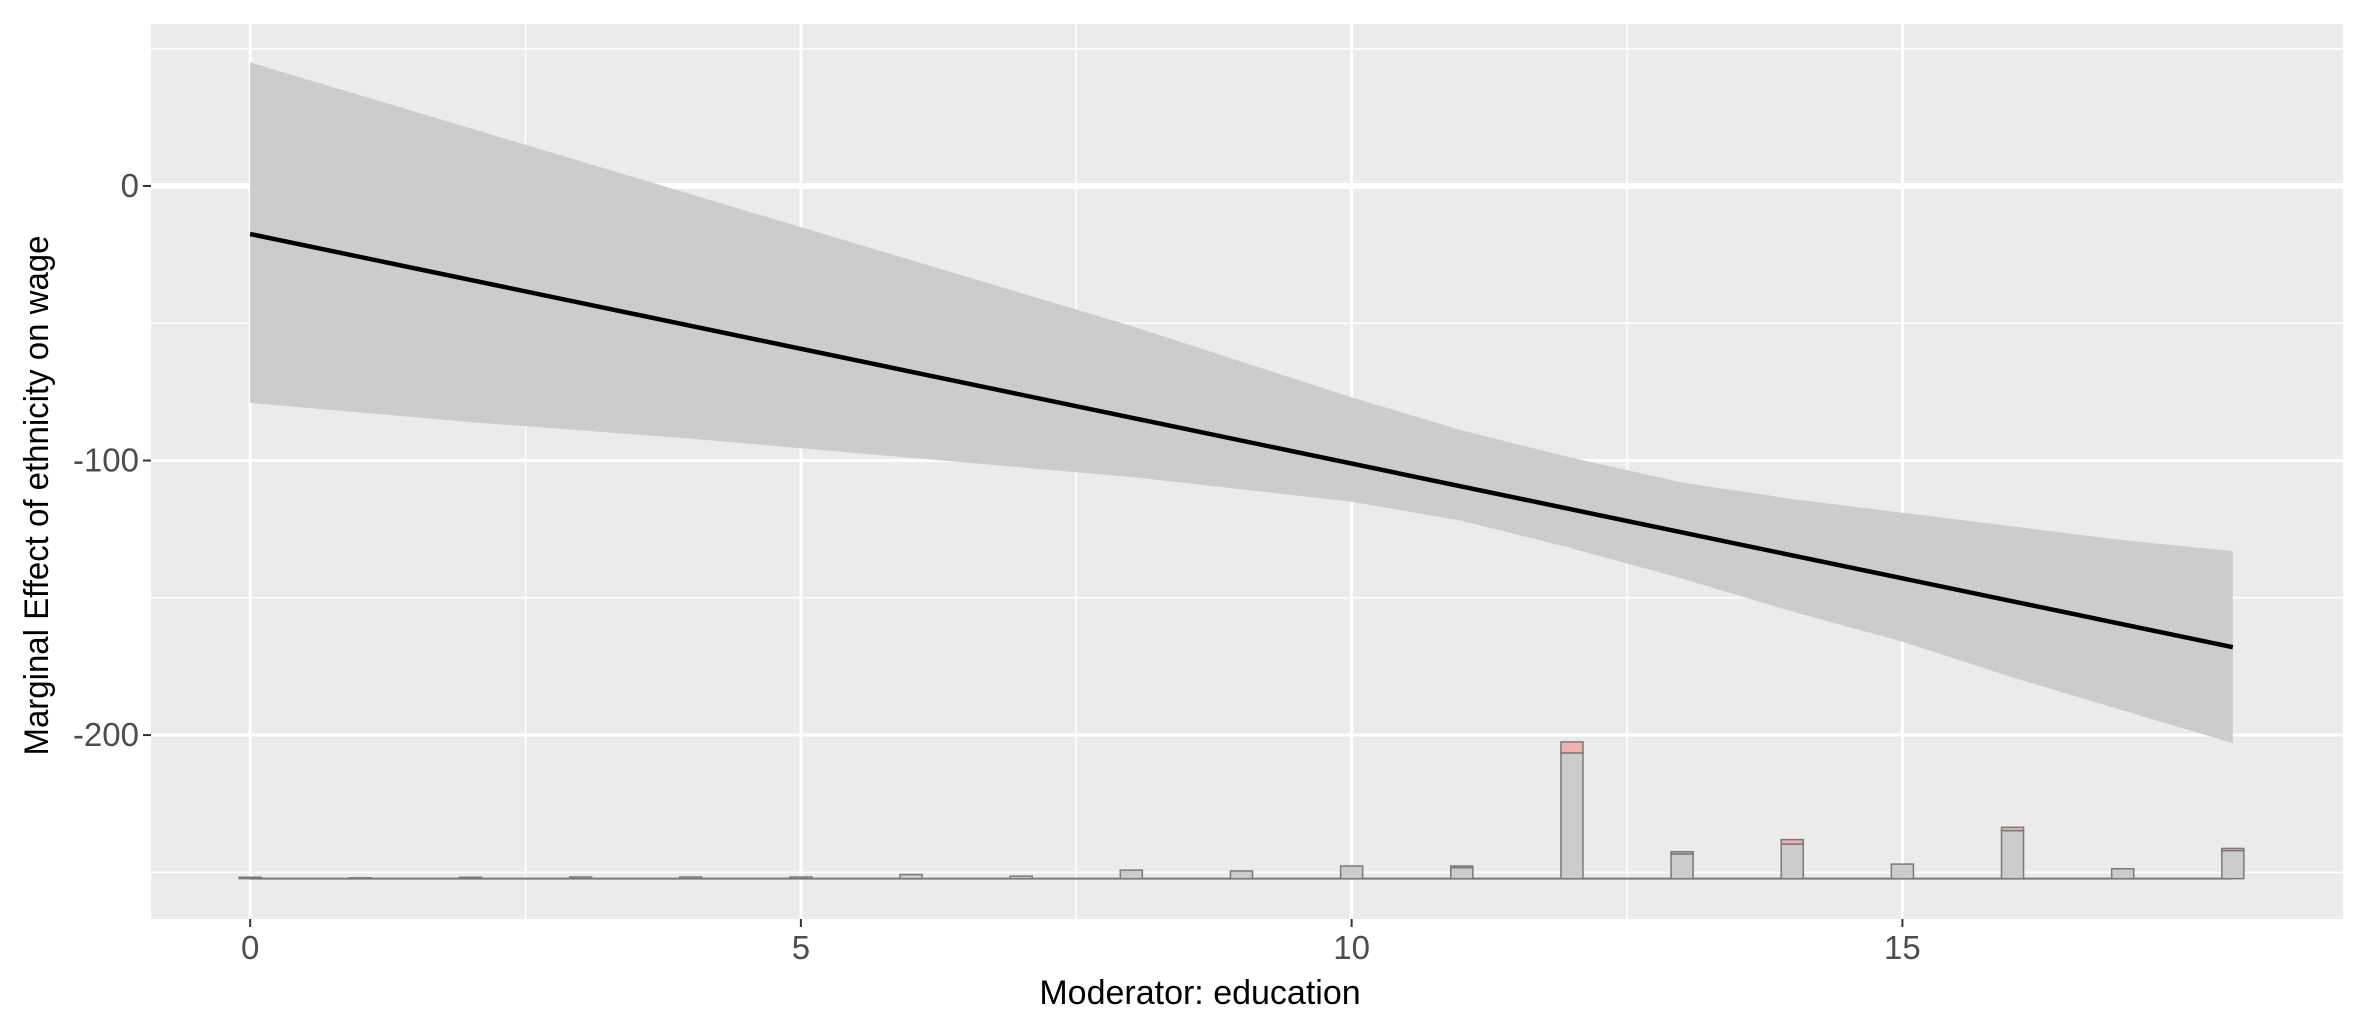 This screenshot has height=1022, width=2364. I want to click on y-tick-label: 0, so click(130, 185).